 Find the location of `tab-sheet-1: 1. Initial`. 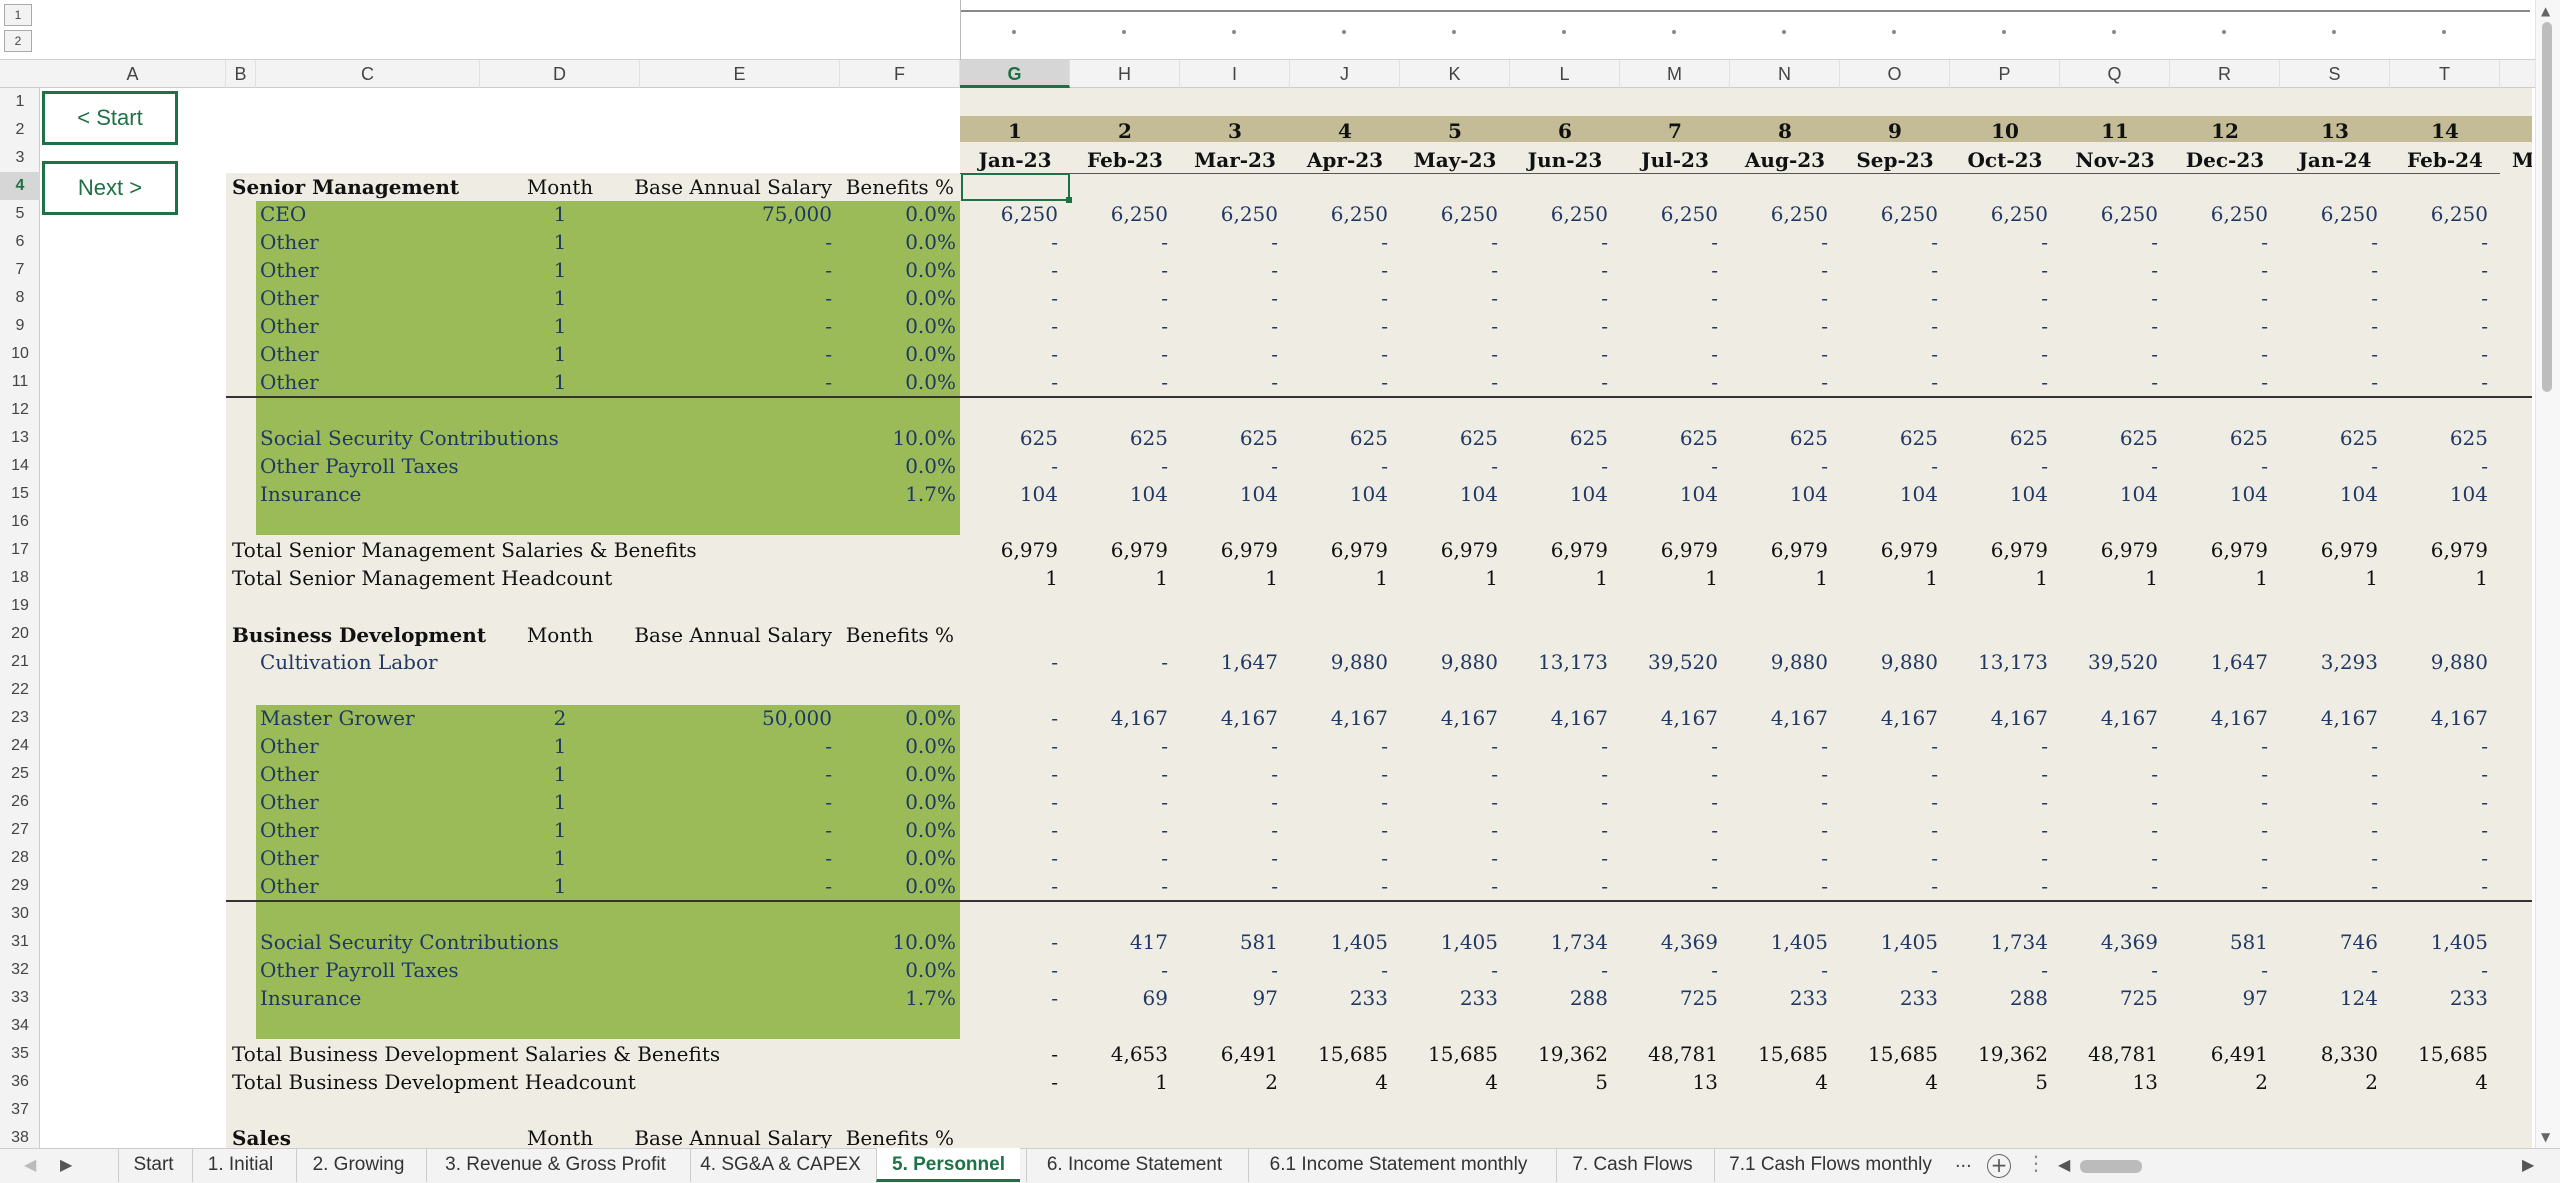

tab-sheet-1: 1. Initial is located at coordinates (240, 1165).